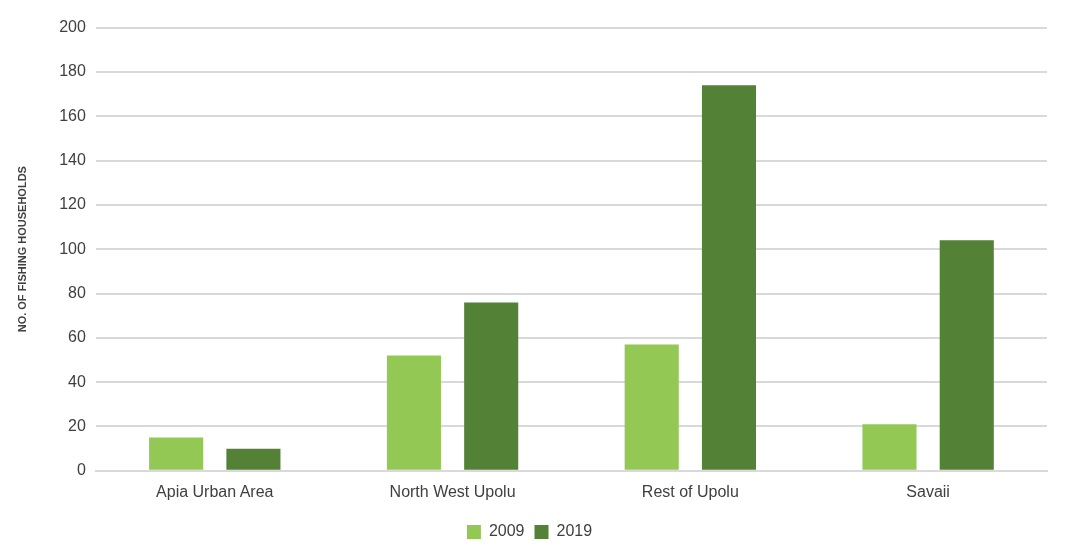  I want to click on y-tick-label: 200, so click(72, 27).